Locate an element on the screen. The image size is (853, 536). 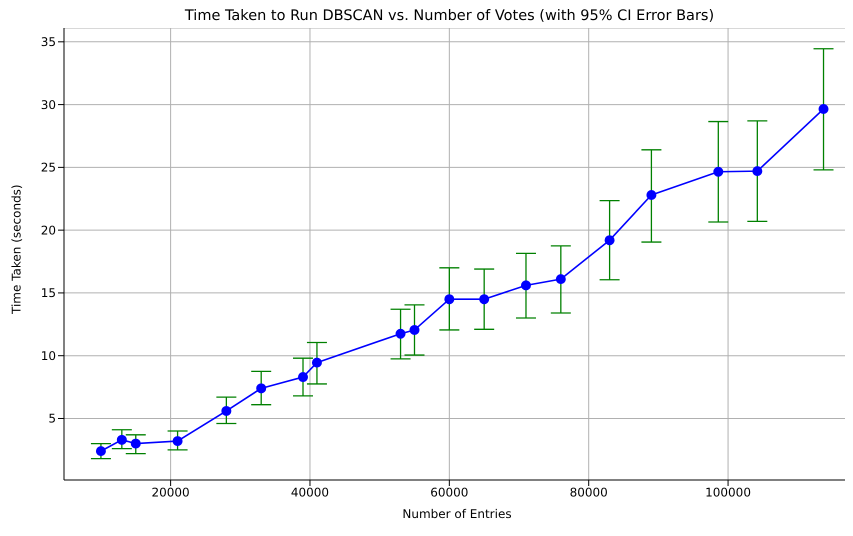
y-tick-label: 25 is located at coordinates (48, 167).